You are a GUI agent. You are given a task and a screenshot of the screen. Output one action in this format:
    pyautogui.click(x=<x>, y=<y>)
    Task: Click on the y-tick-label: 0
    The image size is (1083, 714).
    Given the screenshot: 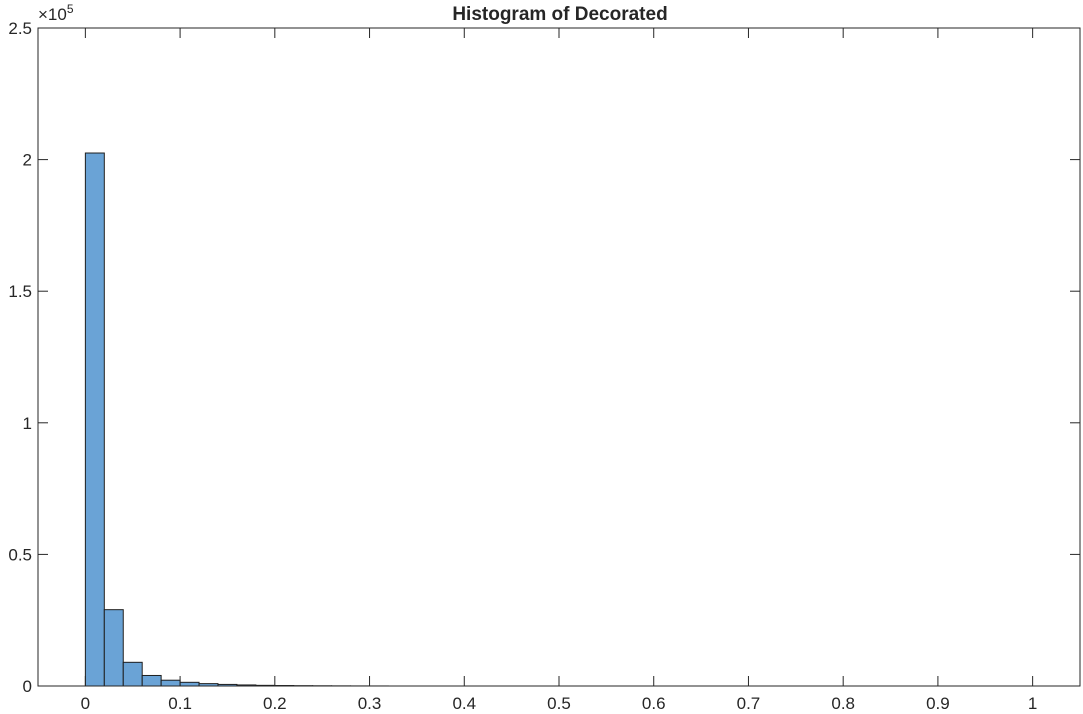 What is the action you would take?
    pyautogui.click(x=27, y=686)
    